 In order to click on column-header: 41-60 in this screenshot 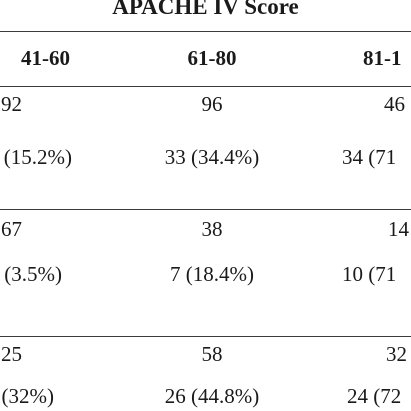, I will do `click(45, 58)`.